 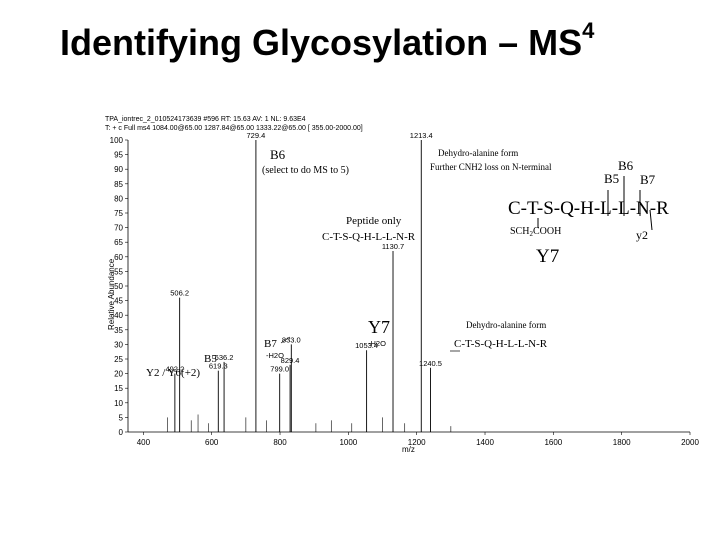 What do you see at coordinates (118, 403) in the screenshot?
I see `y-tick-label: 10` at bounding box center [118, 403].